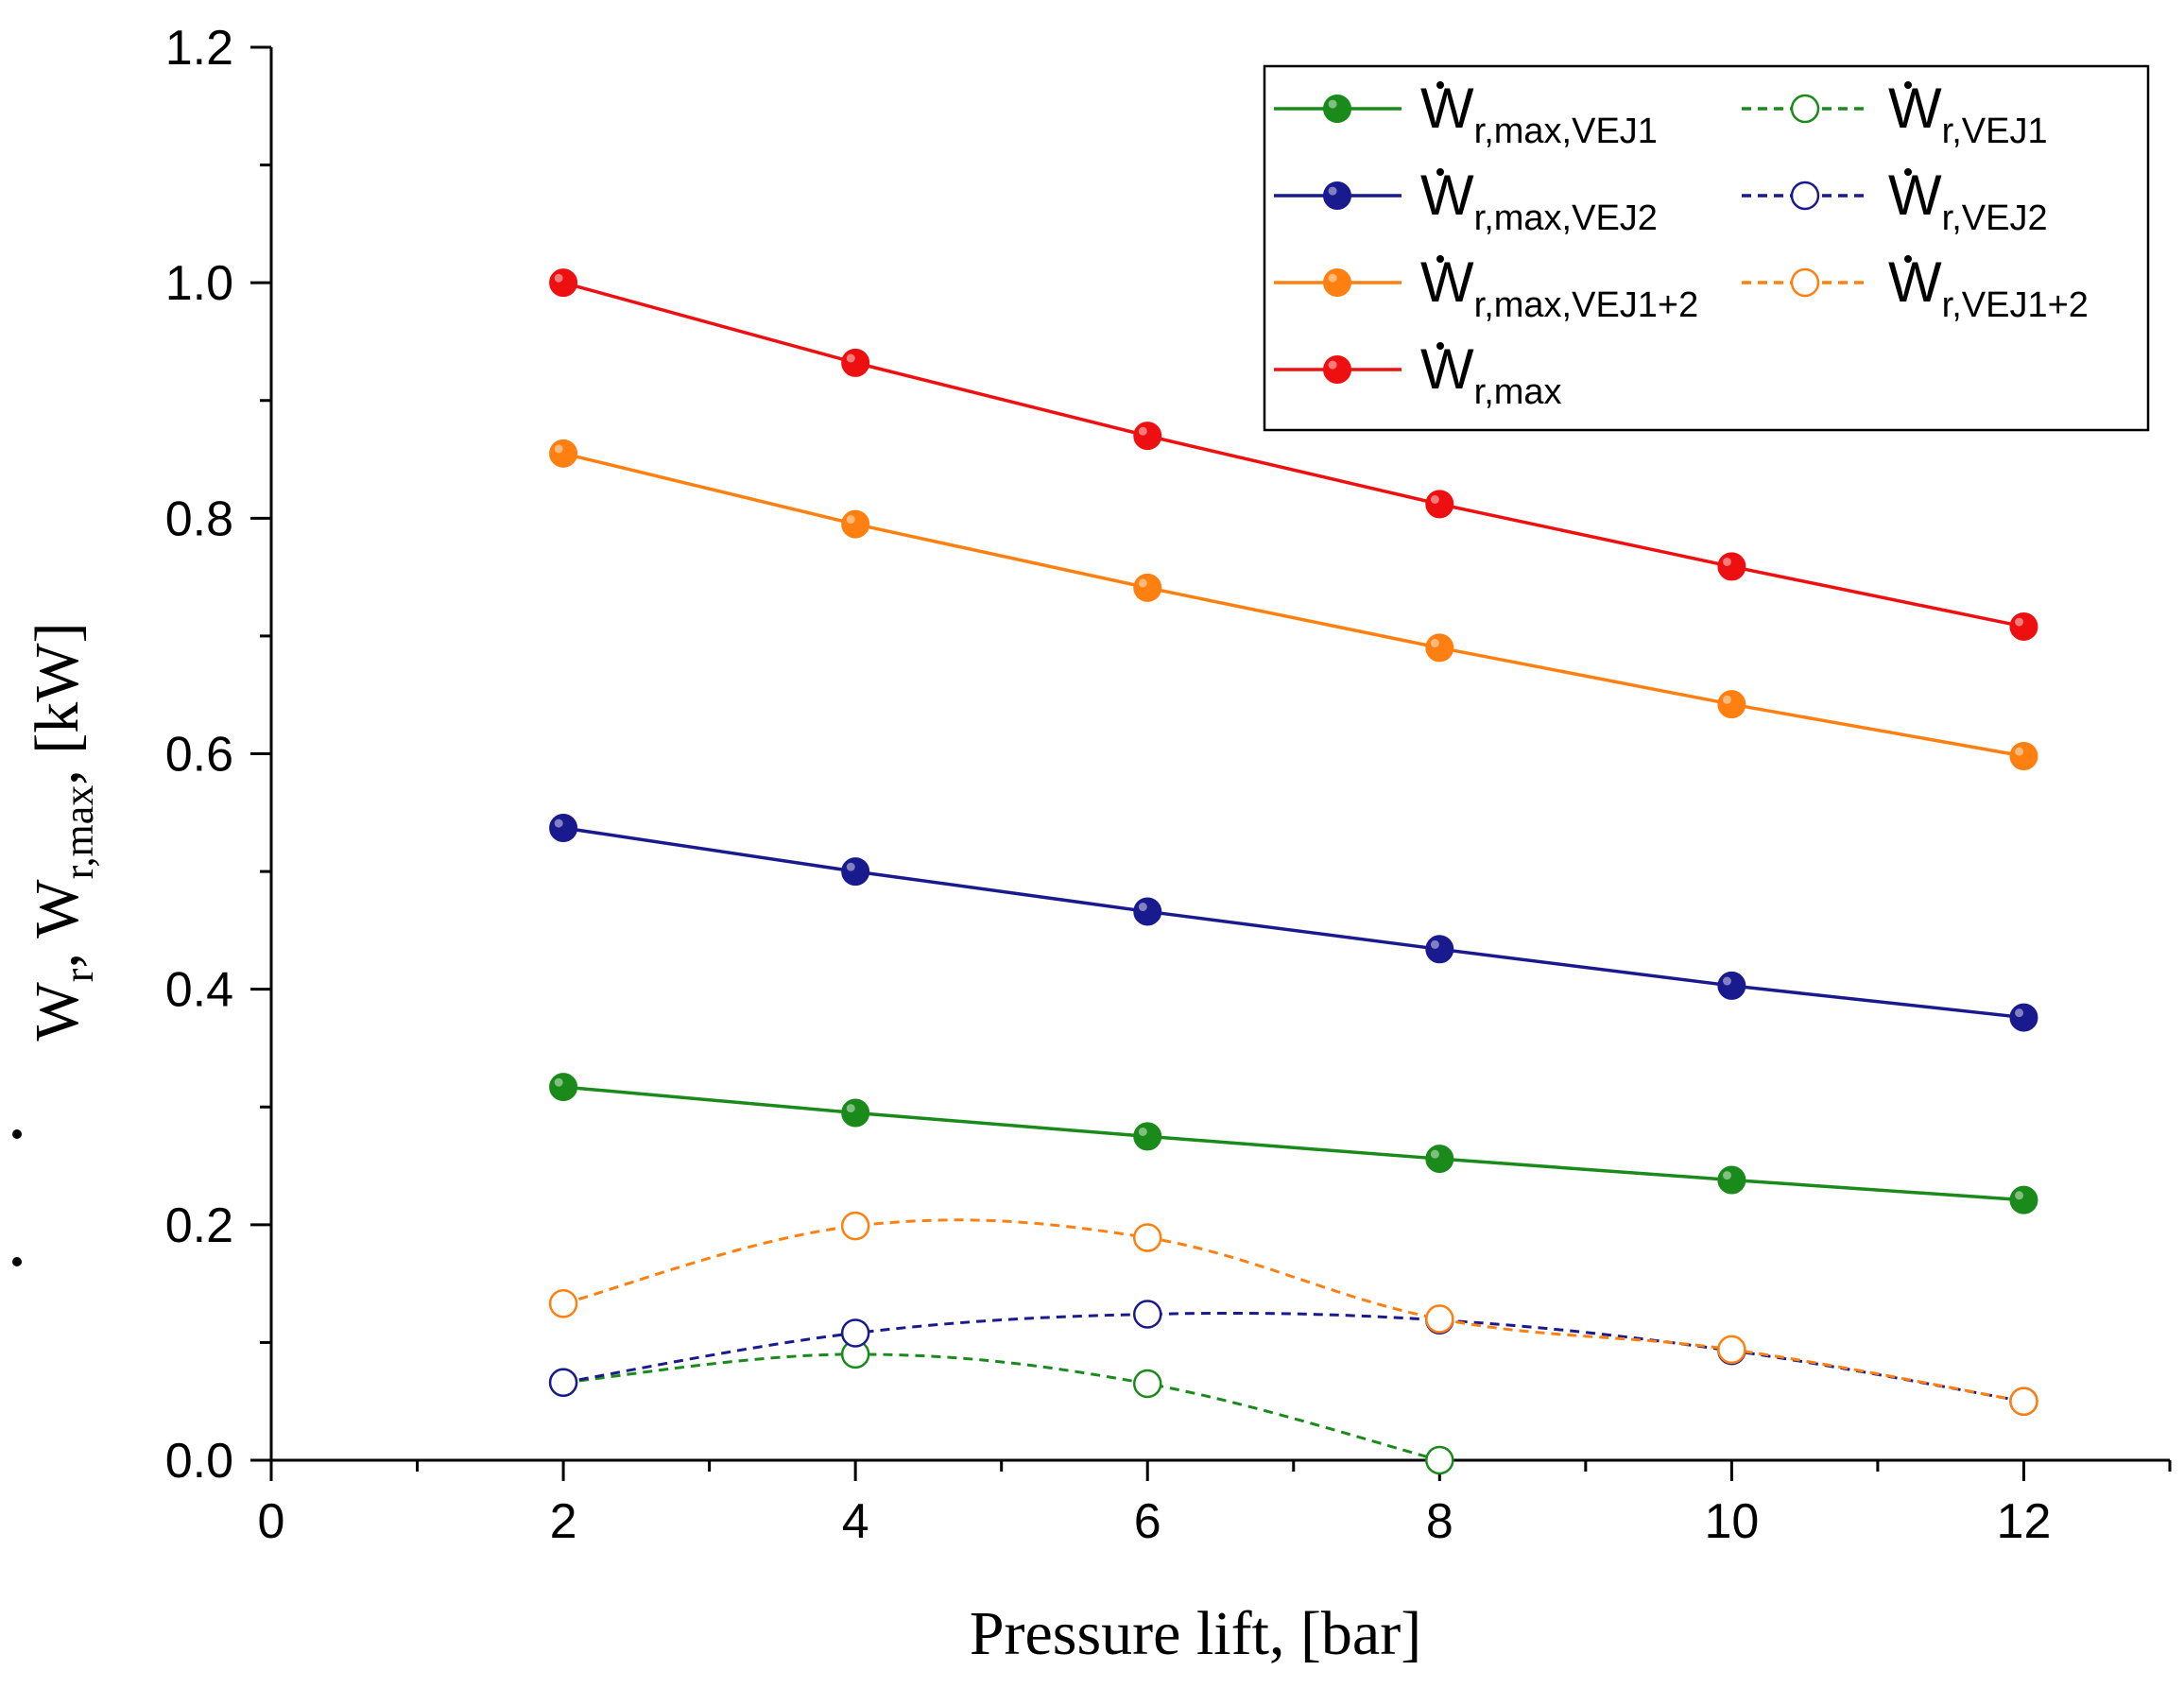  What do you see at coordinates (199, 1225) in the screenshot?
I see `y-tick-label: 0.2` at bounding box center [199, 1225].